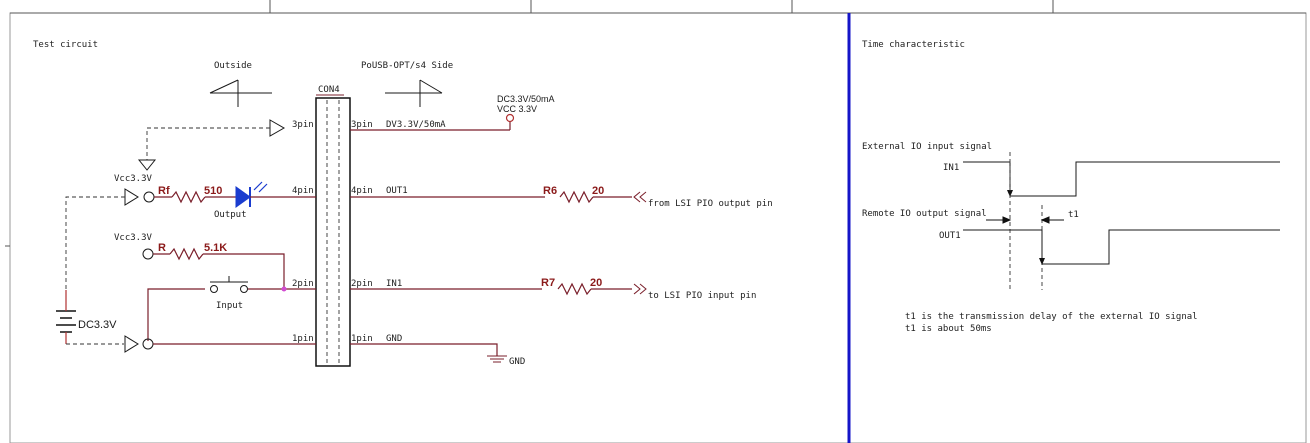 The width and height of the screenshot is (1310, 443). I want to click on battery-label: DC3.3V, so click(97, 325).